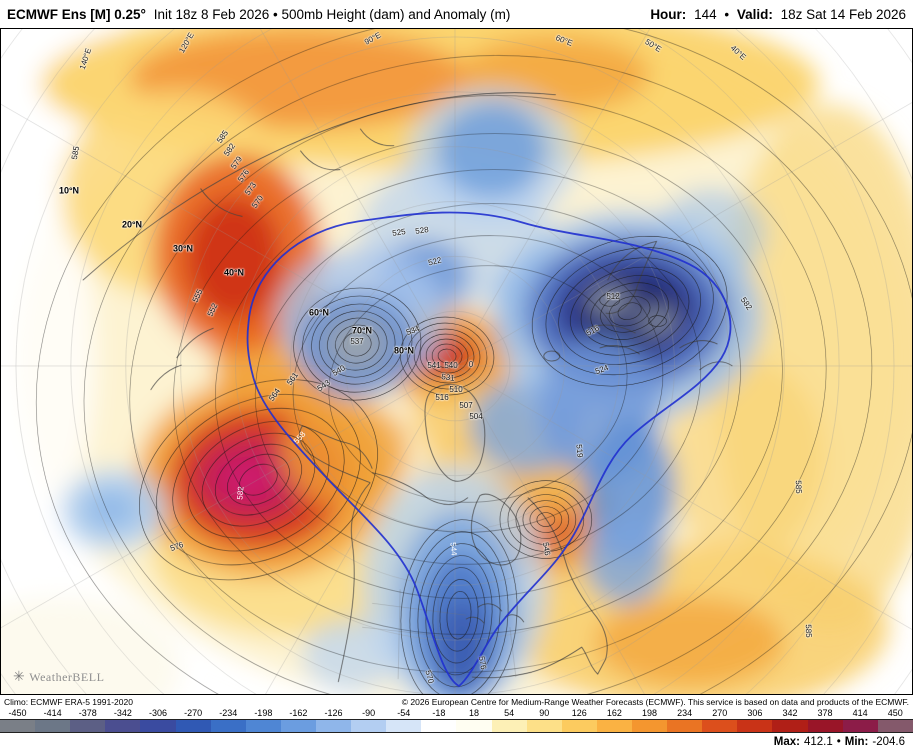  Describe the element at coordinates (263, 713) in the screenshot. I see `colorbar-value: -198` at that location.